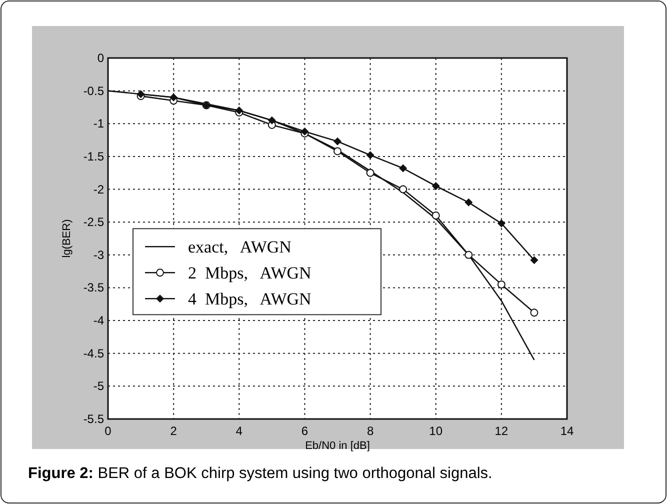  What do you see at coordinates (93, 287) in the screenshot?
I see `y-tick-label: -3.5` at bounding box center [93, 287].